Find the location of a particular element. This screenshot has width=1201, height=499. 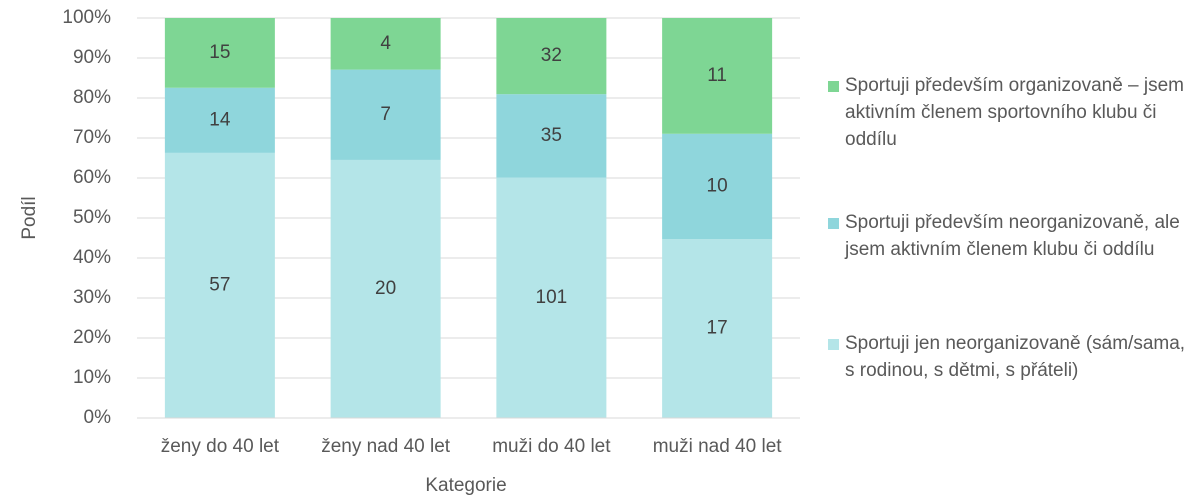

y-tick-label: 40% is located at coordinates (92, 257).